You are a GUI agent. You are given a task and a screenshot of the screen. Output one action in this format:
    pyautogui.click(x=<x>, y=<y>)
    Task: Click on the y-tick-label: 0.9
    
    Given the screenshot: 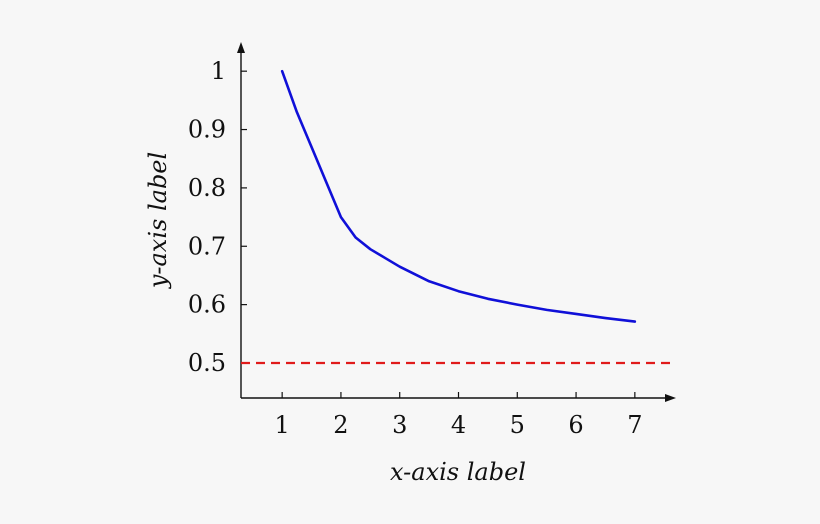 What is the action you would take?
    pyautogui.click(x=207, y=130)
    